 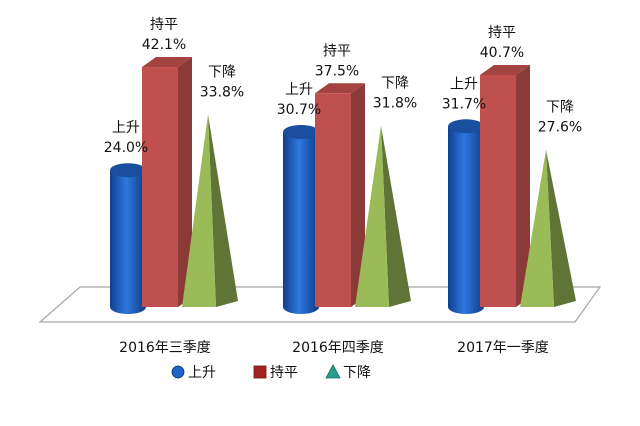 What do you see at coordinates (503, 348) in the screenshot?
I see `category-label-2: 2017年一季度` at bounding box center [503, 348].